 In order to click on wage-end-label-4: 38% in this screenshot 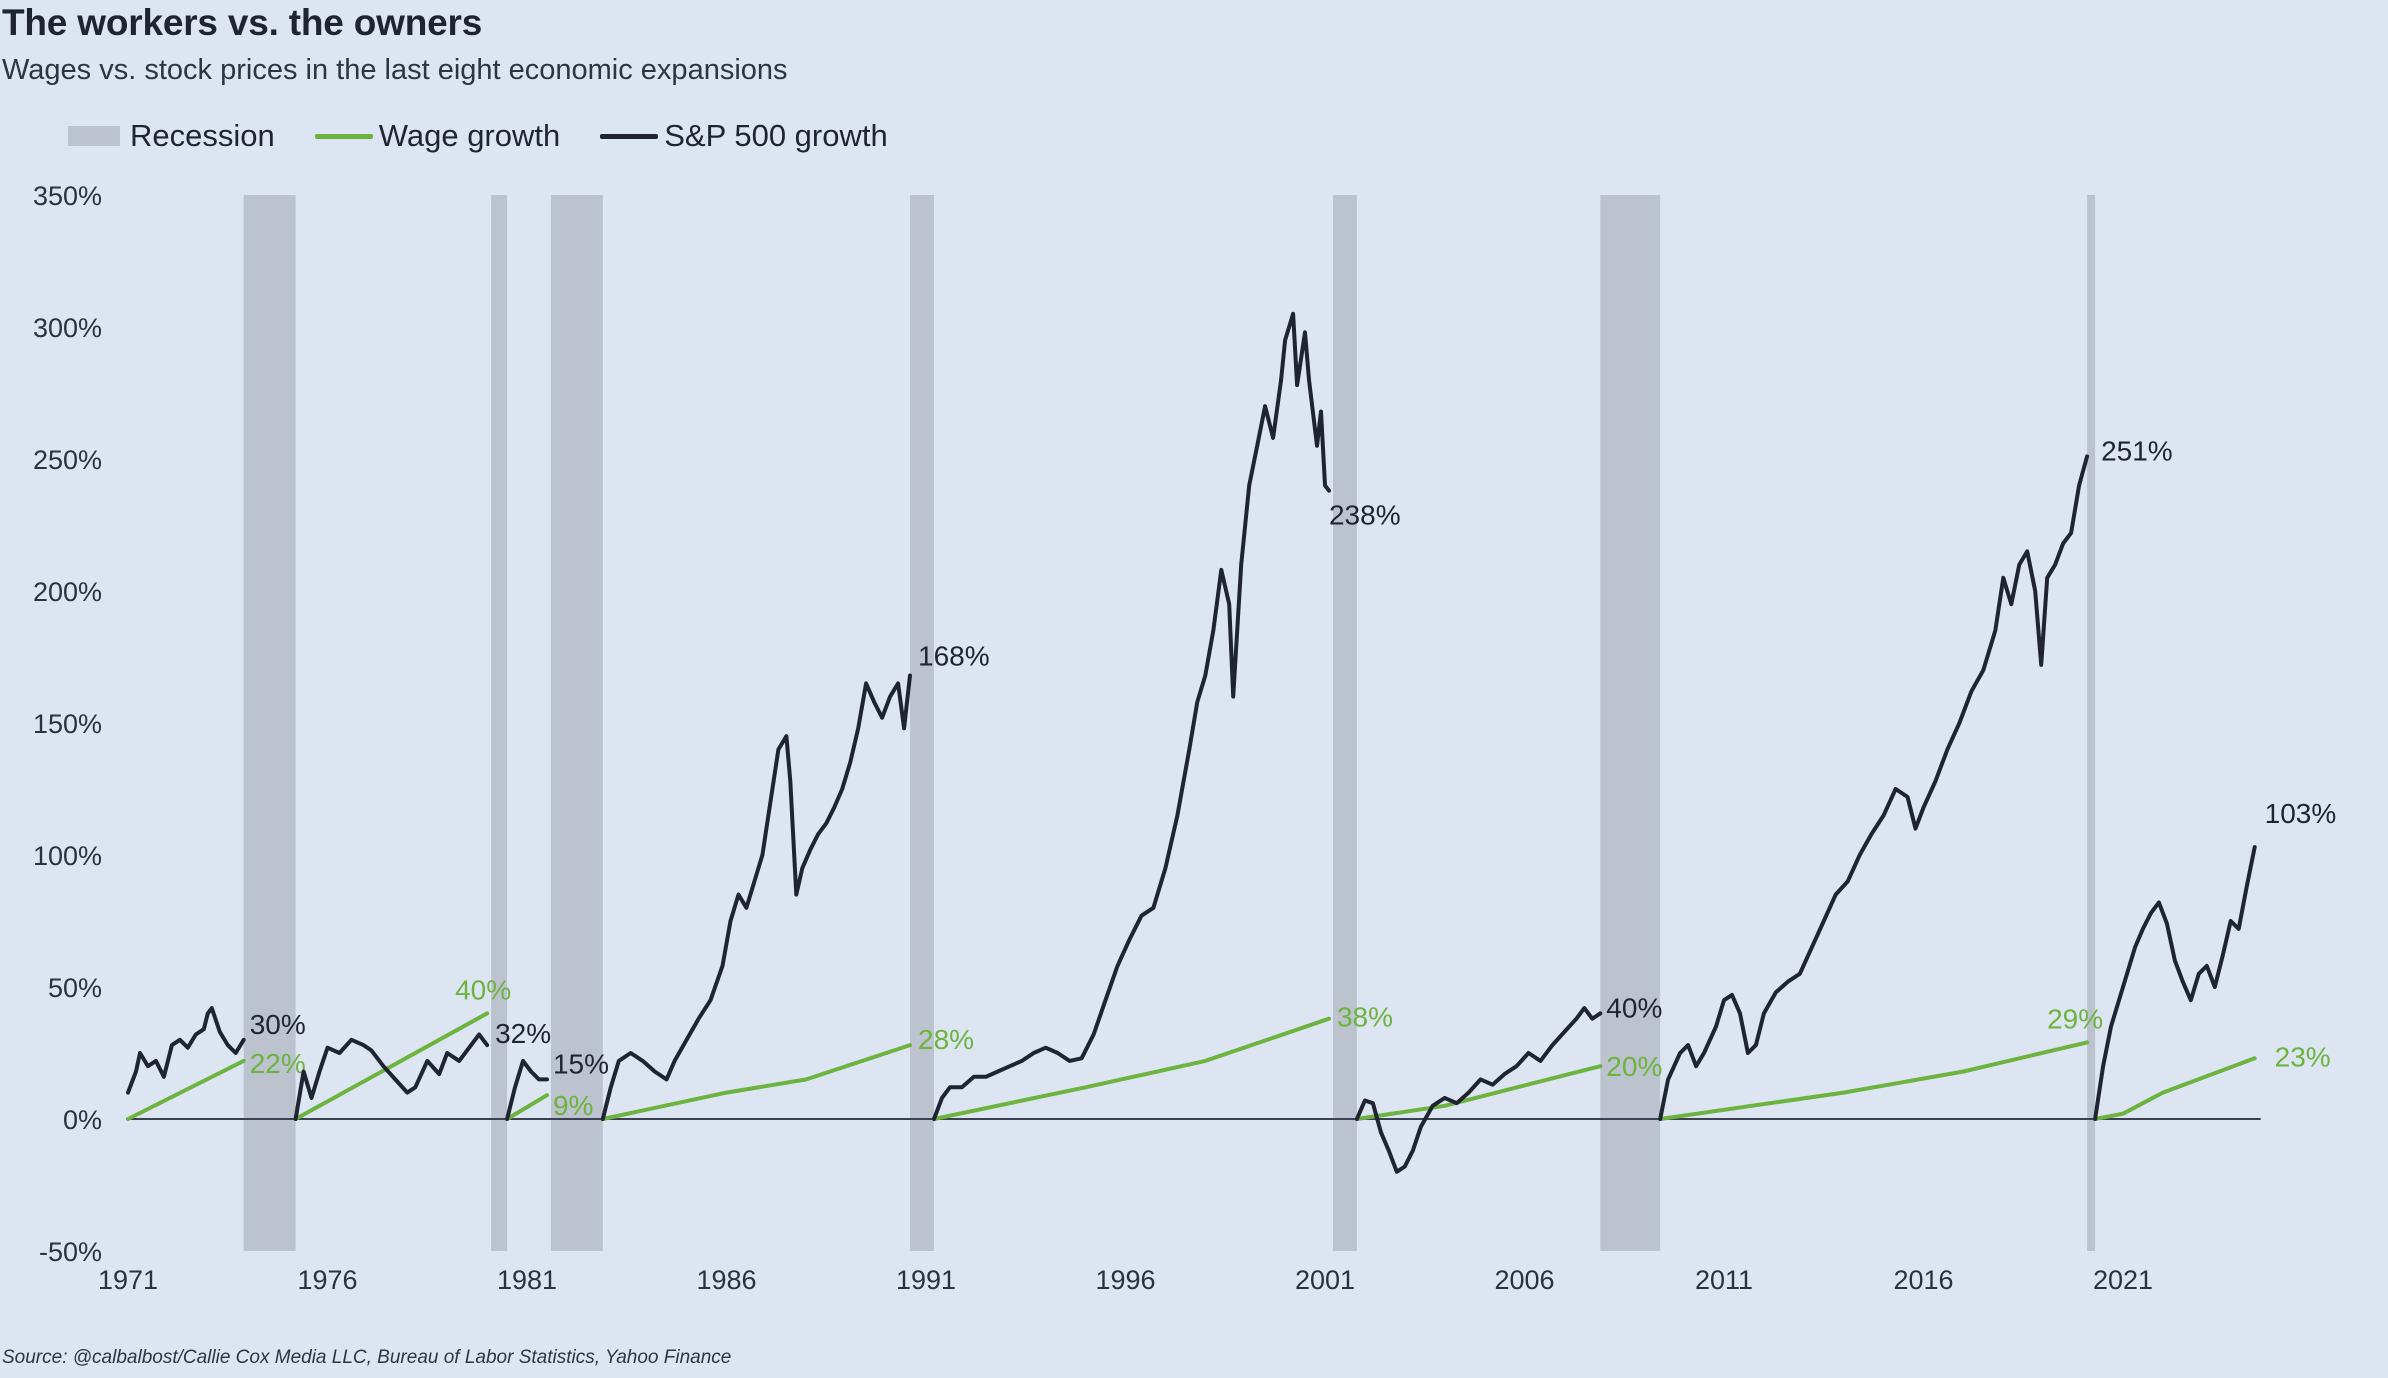, I will do `click(1365, 1017)`.